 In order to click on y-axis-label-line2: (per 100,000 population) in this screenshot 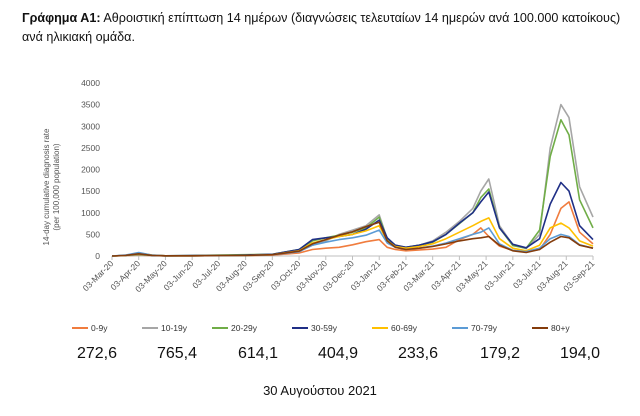, I will do `click(56, 187)`.